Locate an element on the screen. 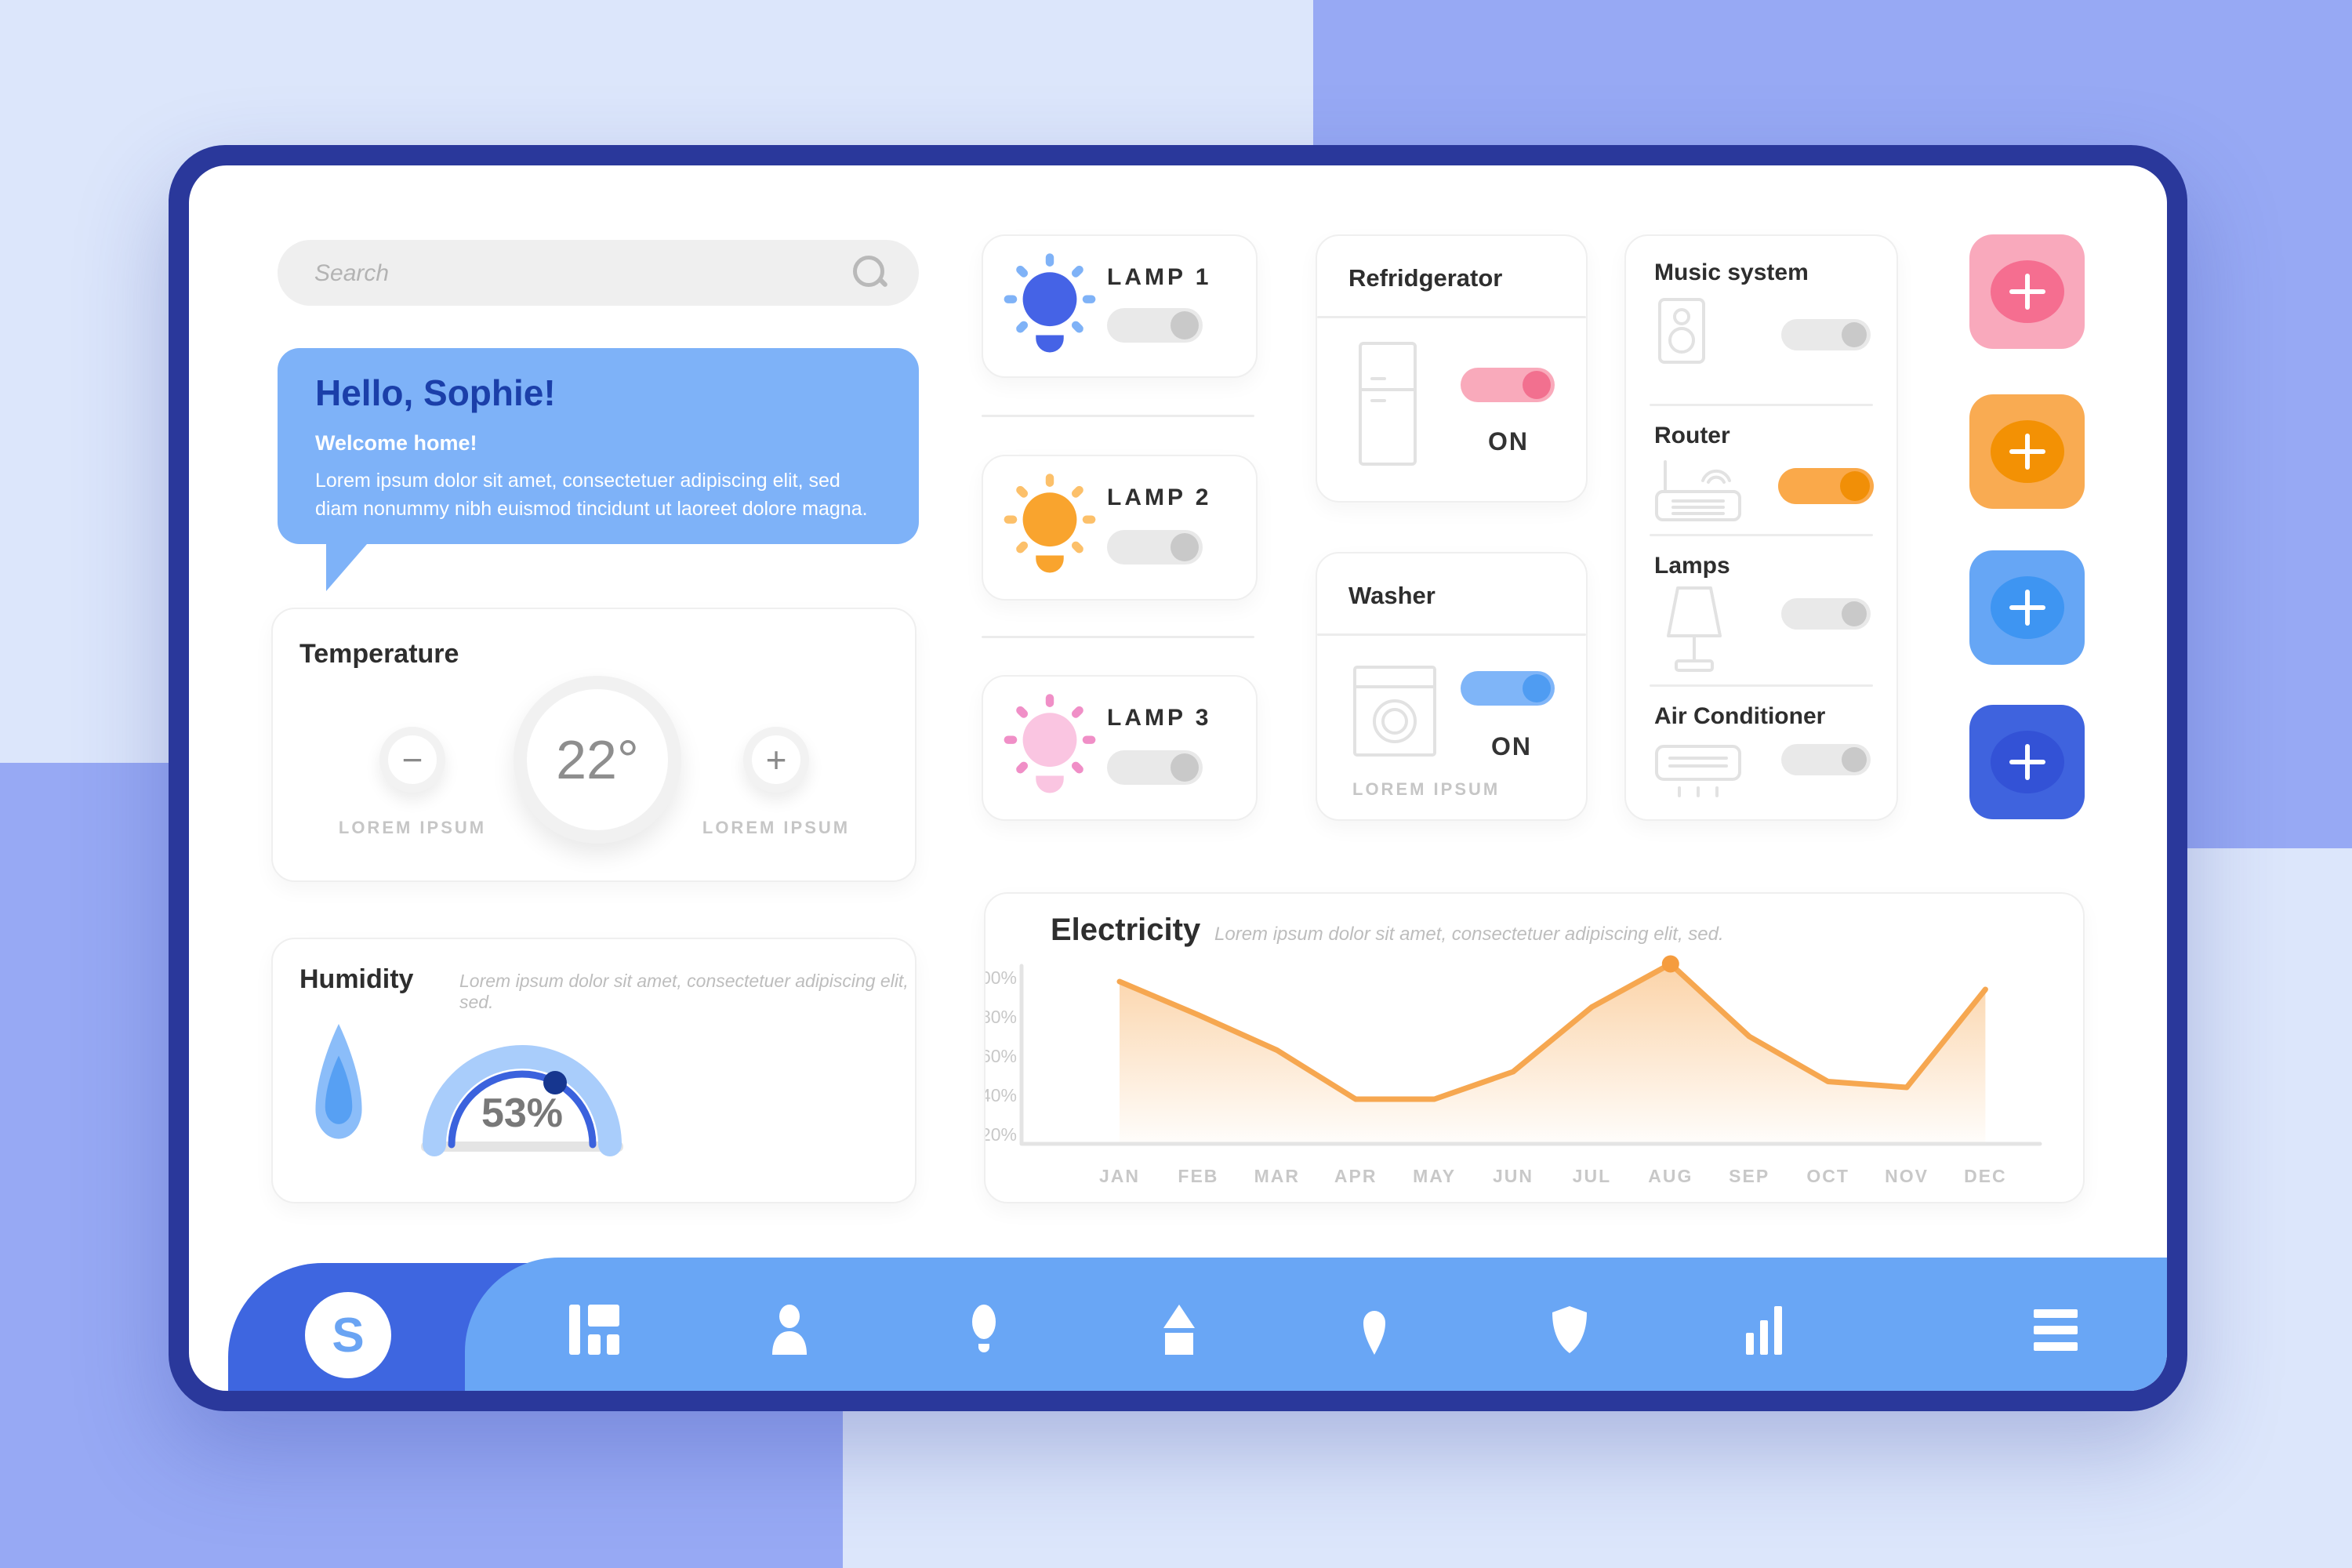 Image resolution: width=2352 pixels, height=1568 pixels. month-label: DEC is located at coordinates (1985, 1176).